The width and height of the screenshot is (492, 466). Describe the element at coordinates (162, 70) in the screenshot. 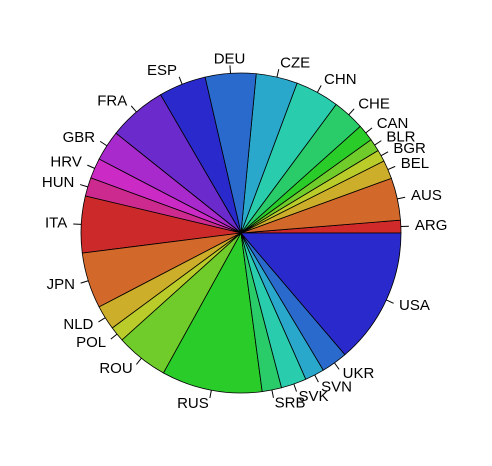

I see `pie-label-esp: ESP` at that location.